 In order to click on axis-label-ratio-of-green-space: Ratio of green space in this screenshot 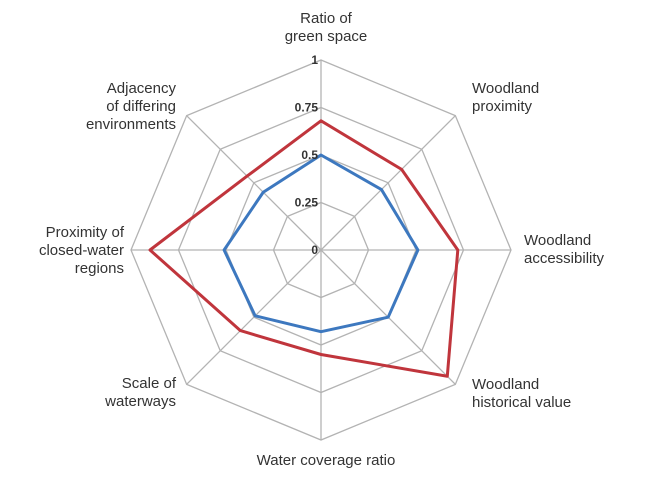, I will do `click(326, 27)`.